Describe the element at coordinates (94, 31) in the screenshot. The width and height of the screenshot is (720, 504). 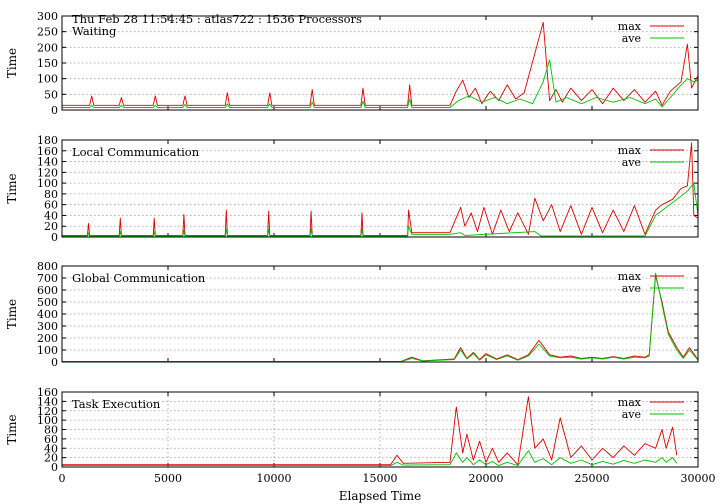
I see `panel-title: Waiting` at that location.